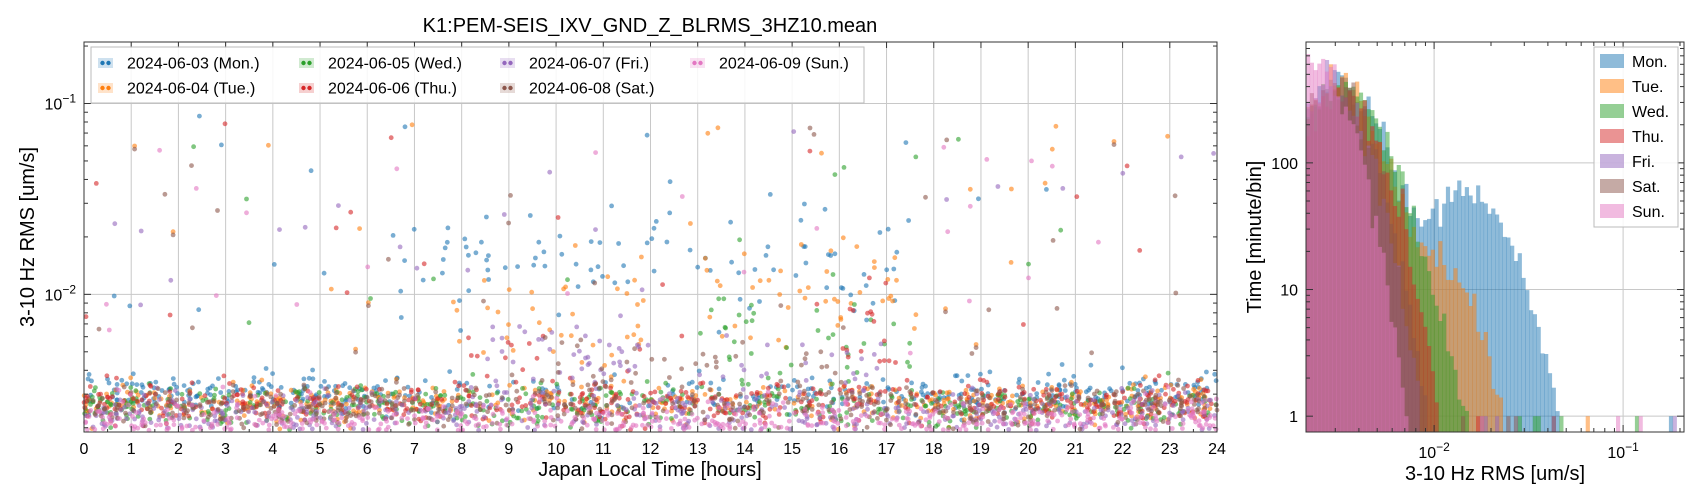 The image size is (1700, 500). Describe the element at coordinates (839, 449) in the screenshot. I see `scatter-x-tick-label: 16` at that location.